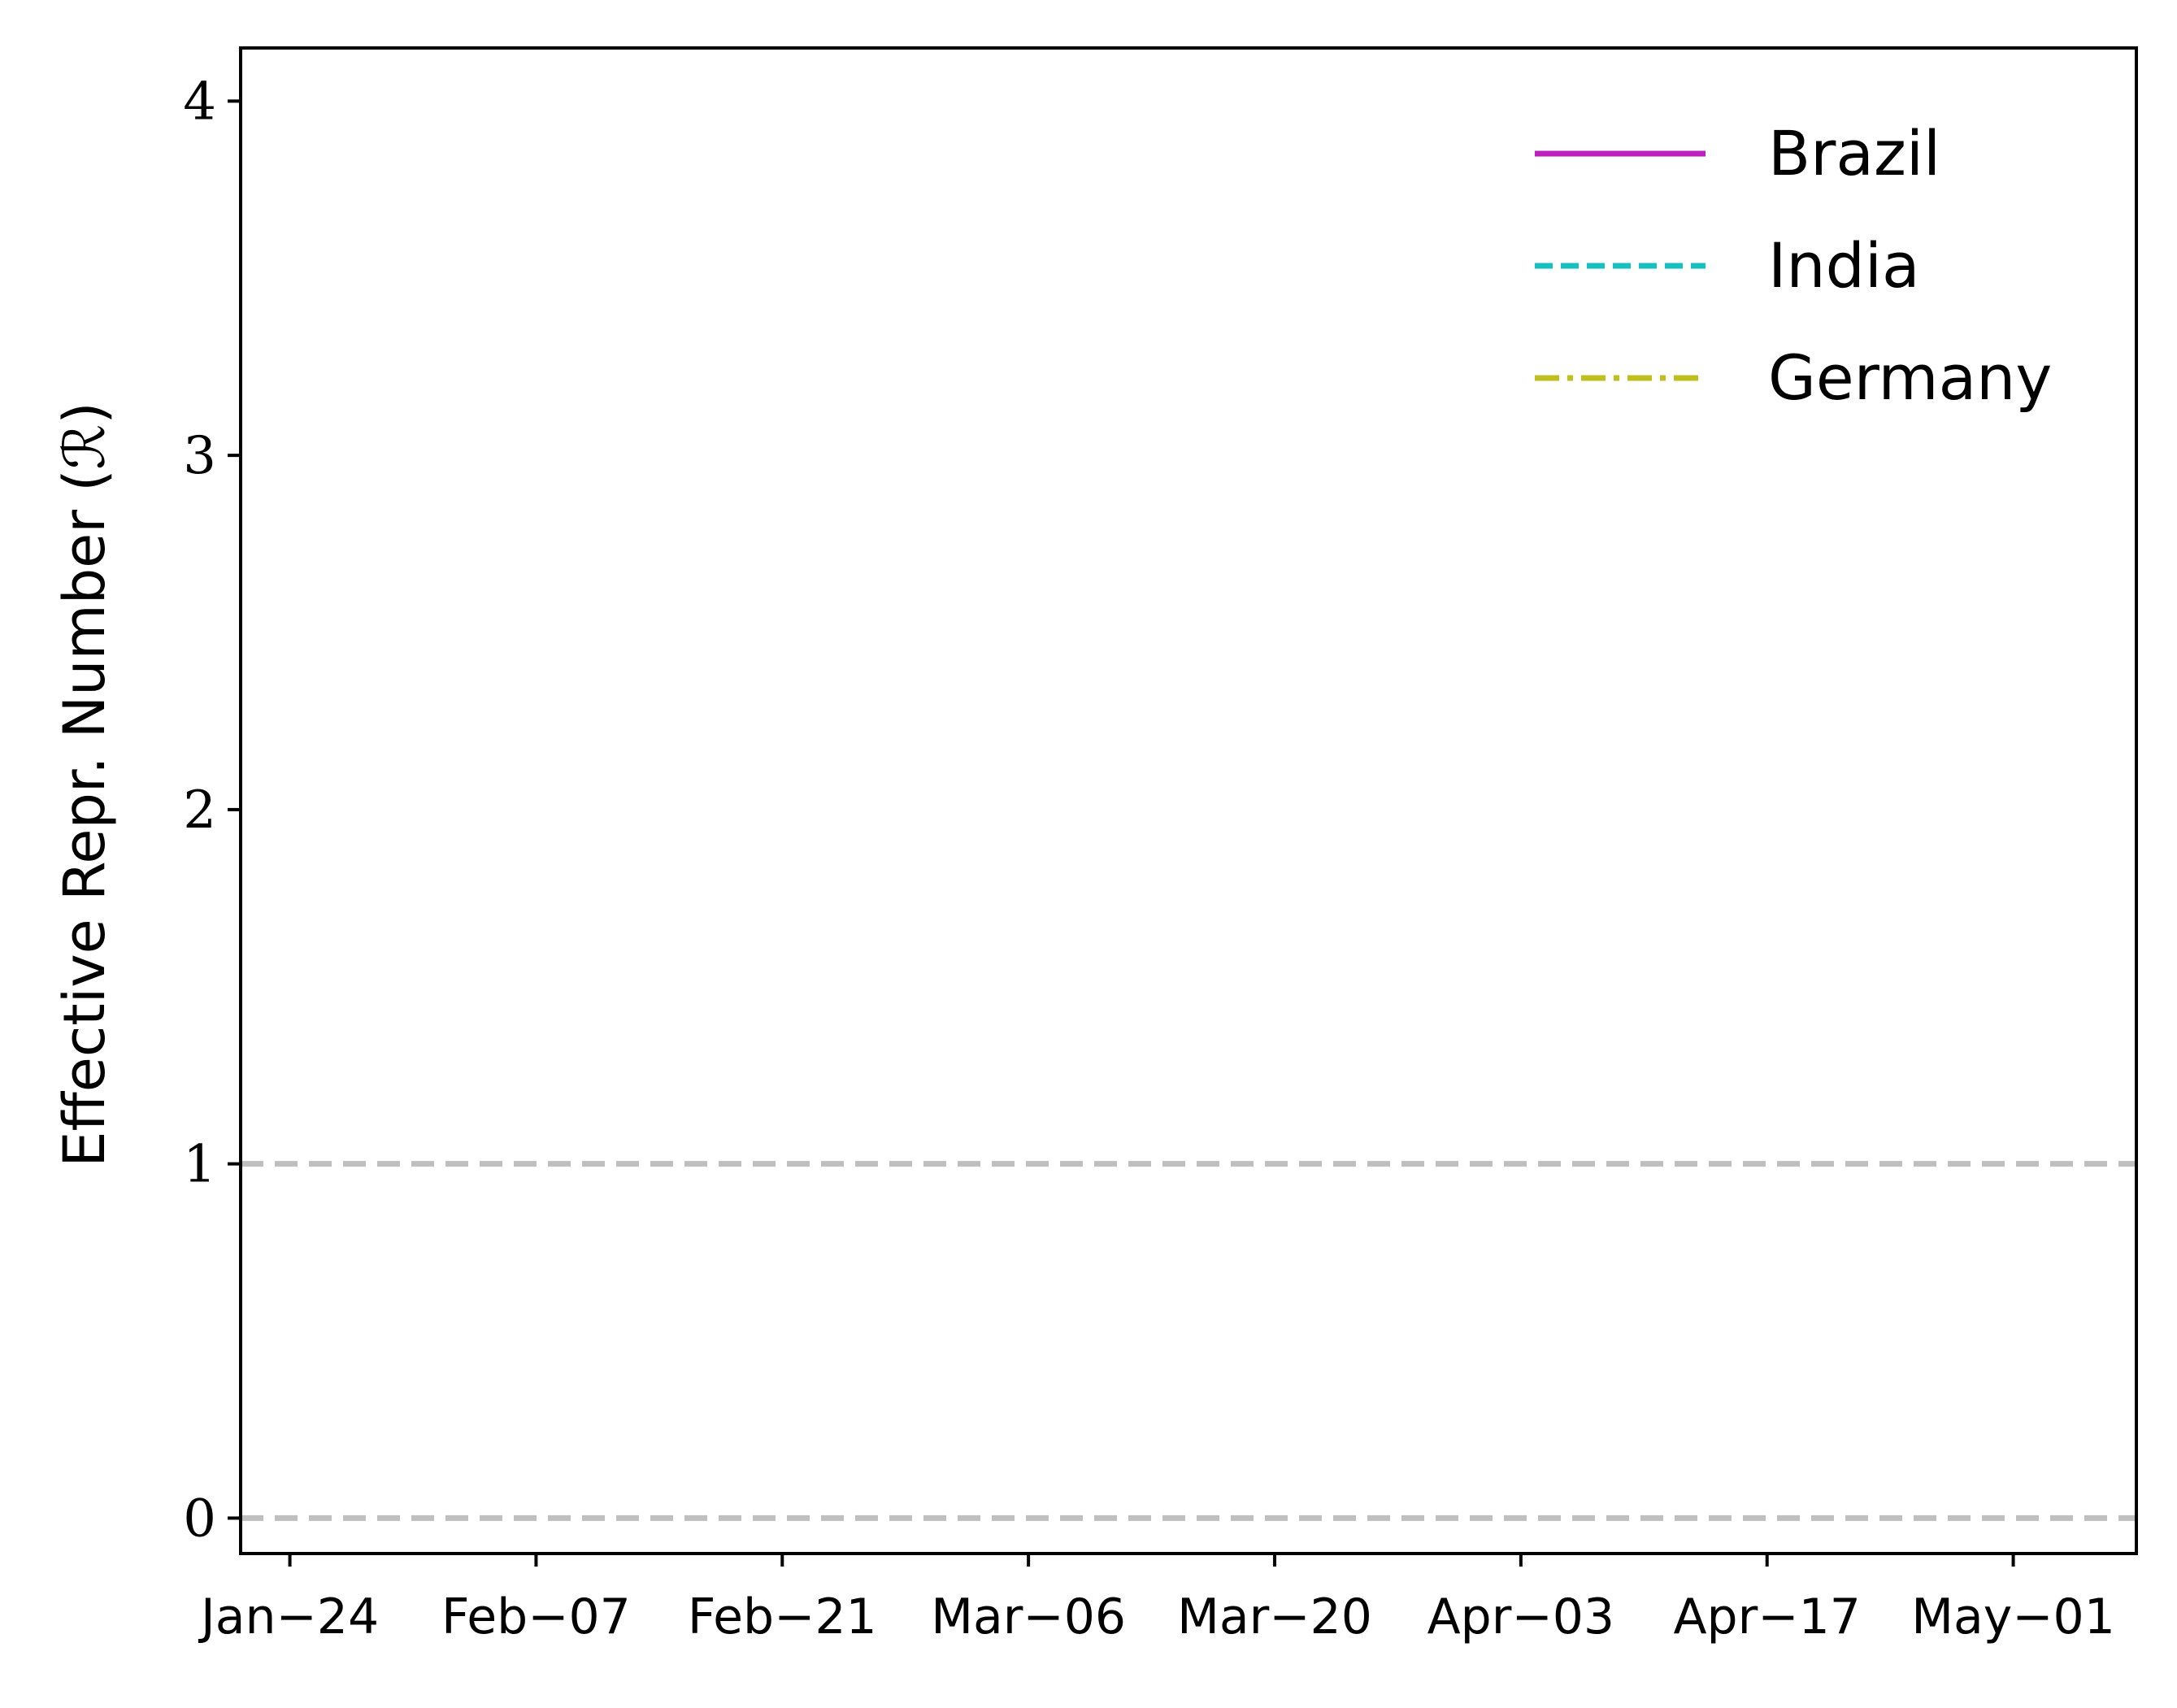 This screenshot has height=1708, width=2177. What do you see at coordinates (84, 785) in the screenshot?
I see `y-axis-label: Effective Repr. Number (ℛ)` at bounding box center [84, 785].